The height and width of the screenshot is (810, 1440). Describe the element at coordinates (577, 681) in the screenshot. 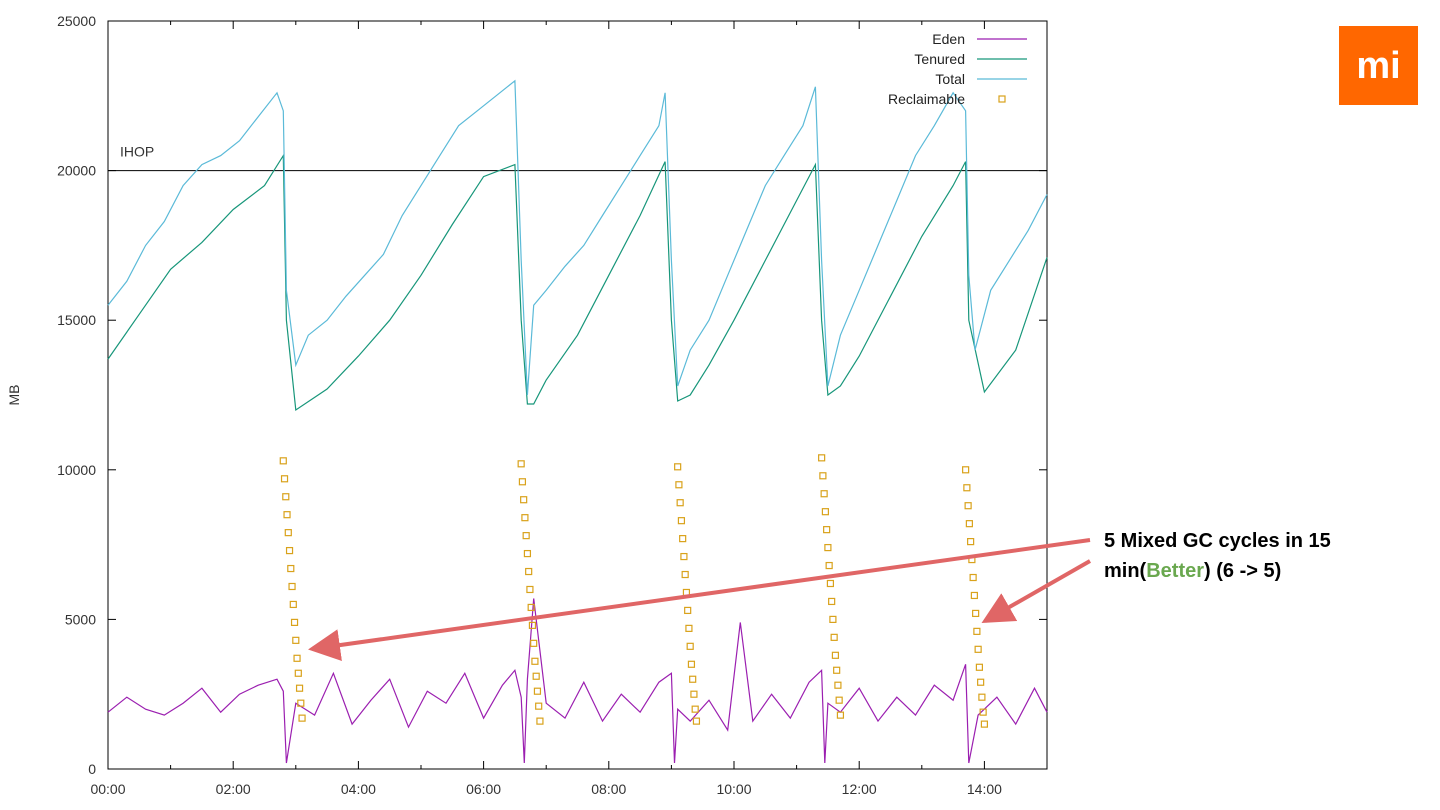

I see `series-eden-line` at that location.